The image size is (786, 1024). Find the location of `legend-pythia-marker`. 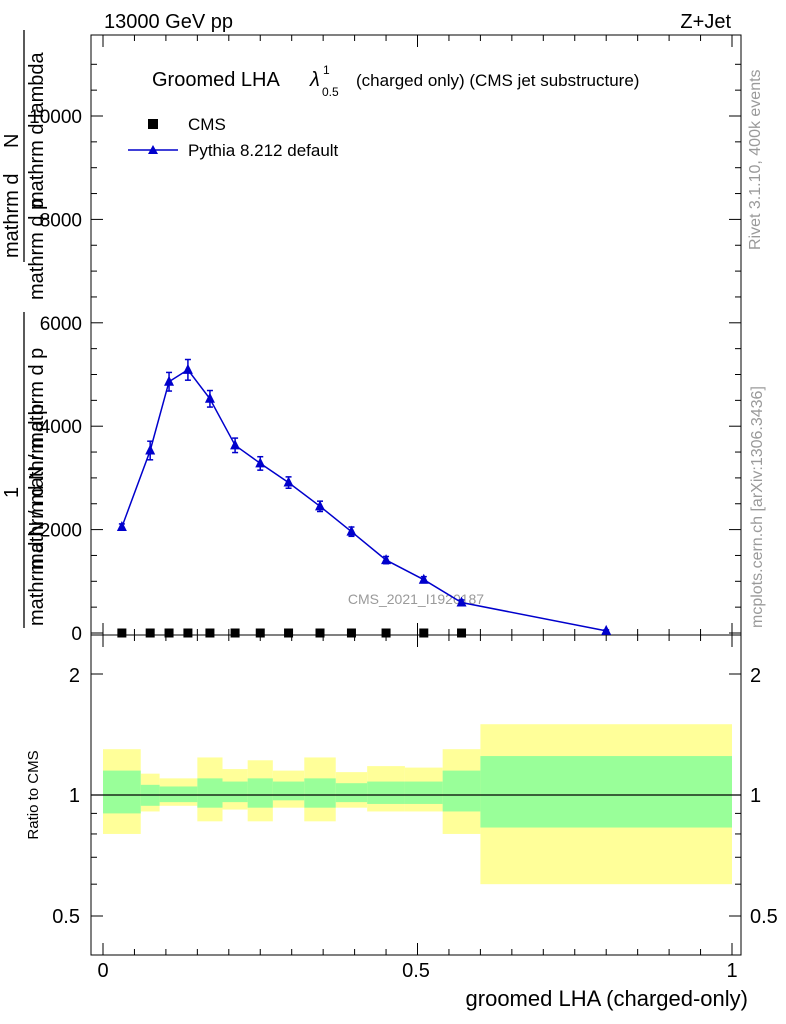

legend-pythia-marker is located at coordinates (153, 149).